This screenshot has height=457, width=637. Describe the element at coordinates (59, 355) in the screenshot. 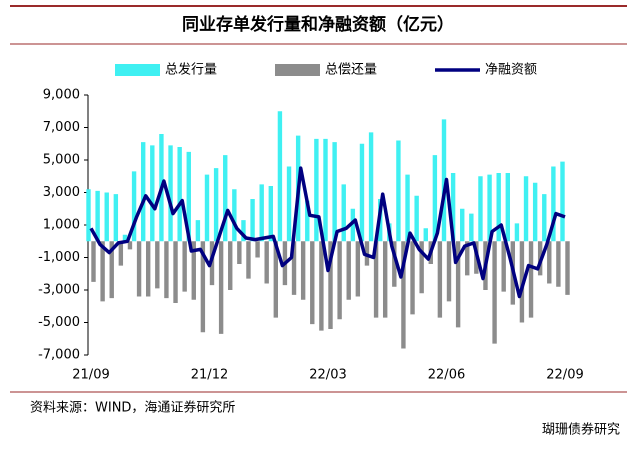

I see `y-tick-label: -7,000` at that location.